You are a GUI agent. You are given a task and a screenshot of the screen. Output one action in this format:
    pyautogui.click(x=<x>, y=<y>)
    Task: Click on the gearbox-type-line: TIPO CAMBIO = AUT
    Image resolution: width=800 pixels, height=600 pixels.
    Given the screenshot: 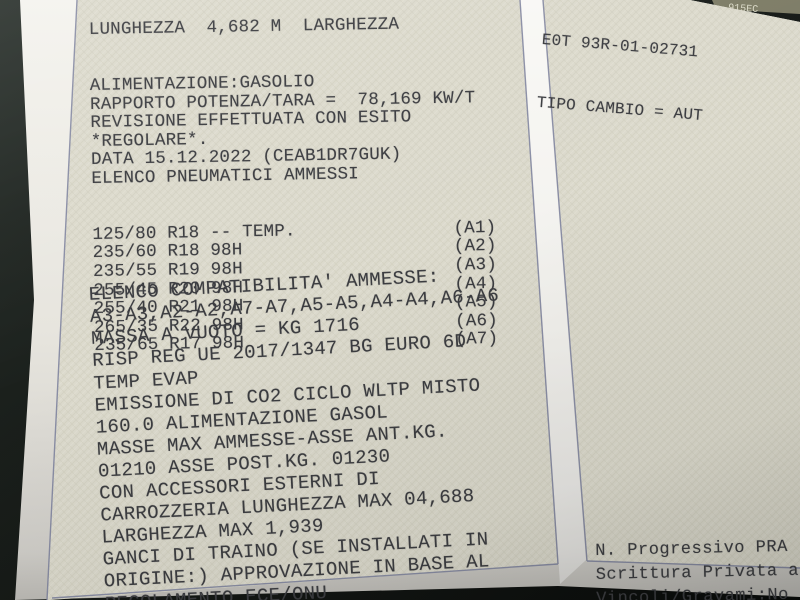 What is the action you would take?
    pyautogui.click(x=620, y=109)
    